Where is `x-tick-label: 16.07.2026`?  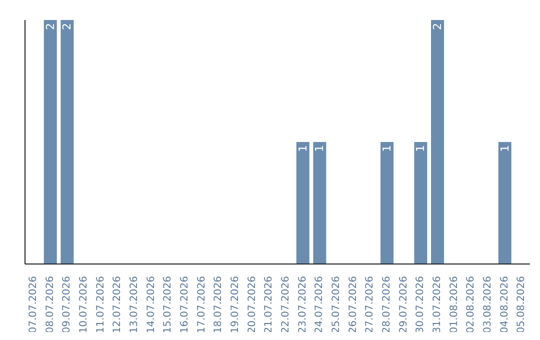
x-tick-label: 16.07.2026 is located at coordinates (184, 305).